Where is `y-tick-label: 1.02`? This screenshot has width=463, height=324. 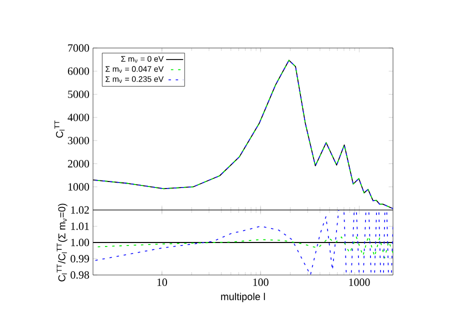 y-tick-label: 1.02 is located at coordinates (80, 210).